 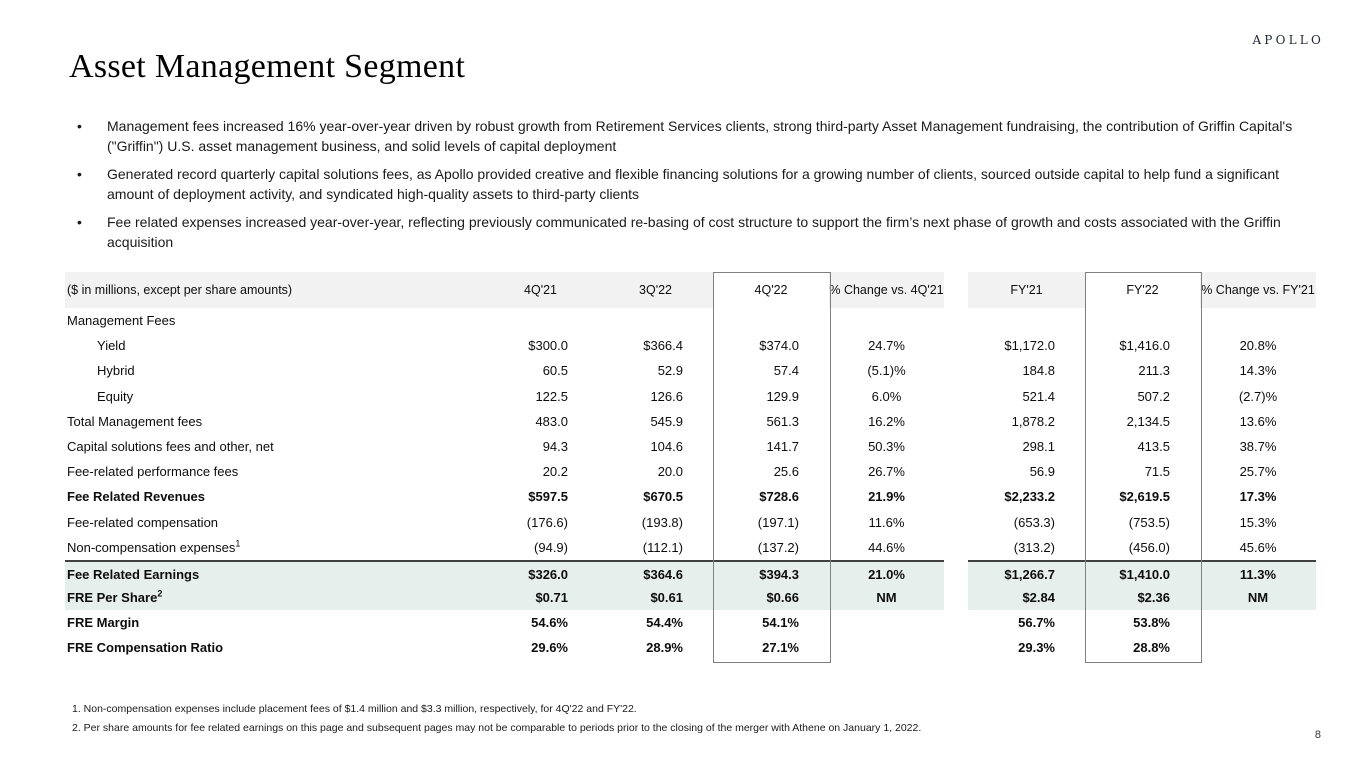 I want to click on table-cell: $1,266.7, so click(x=1026, y=572).